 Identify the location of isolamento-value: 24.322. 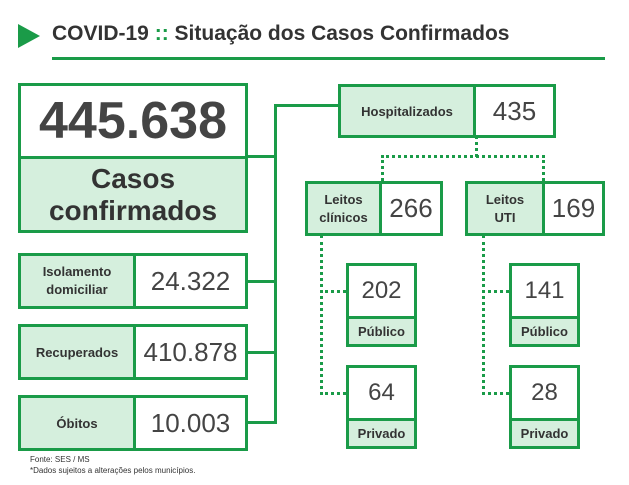
(190, 280).